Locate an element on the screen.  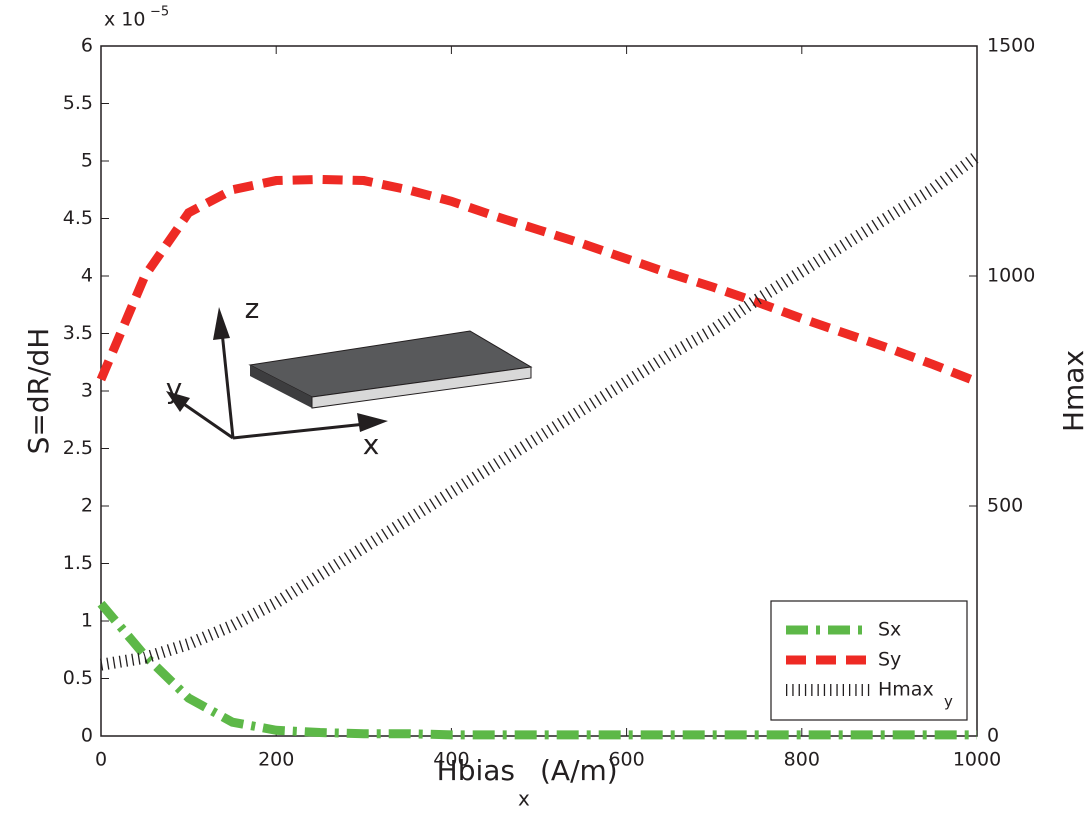
y-tick-label: 0.5 is located at coordinates (78, 678).